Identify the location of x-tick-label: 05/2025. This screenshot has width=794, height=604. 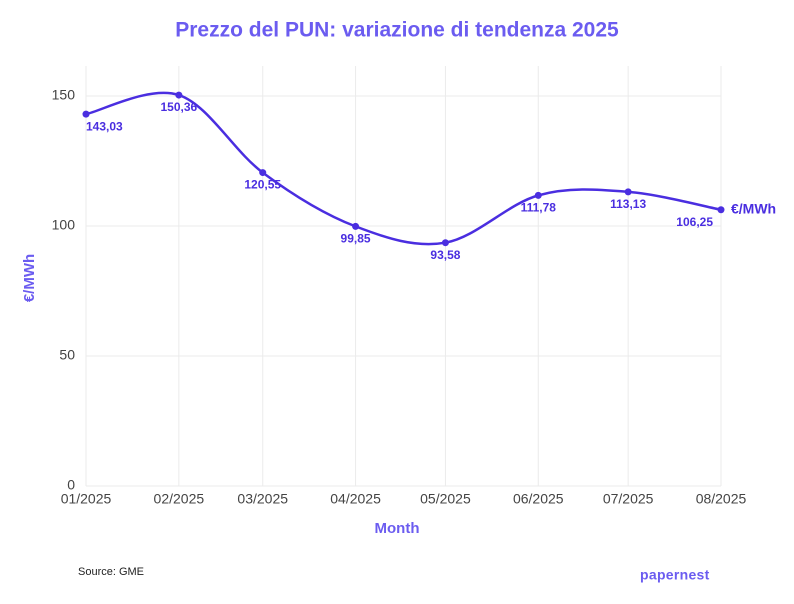
(445, 499).